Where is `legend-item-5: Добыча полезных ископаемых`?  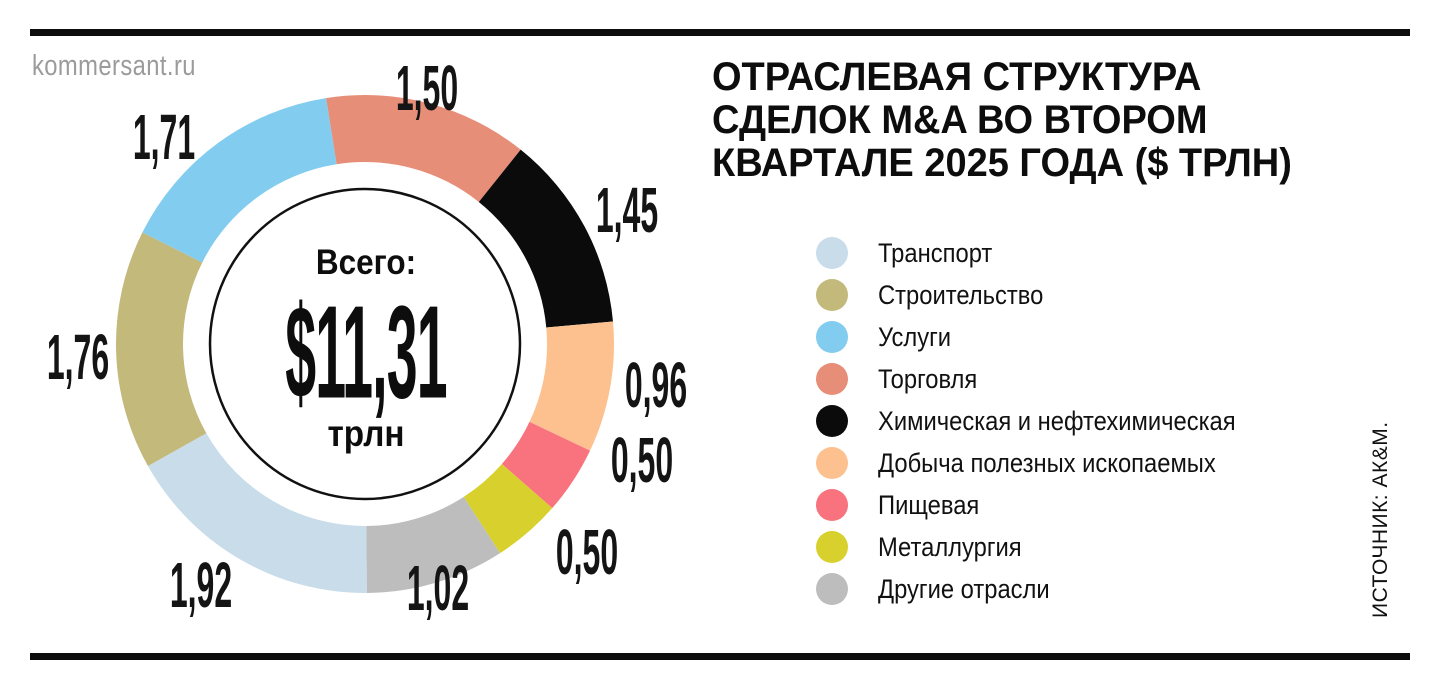 legend-item-5: Добыча полезных ископаемых is located at coordinates (1050, 463).